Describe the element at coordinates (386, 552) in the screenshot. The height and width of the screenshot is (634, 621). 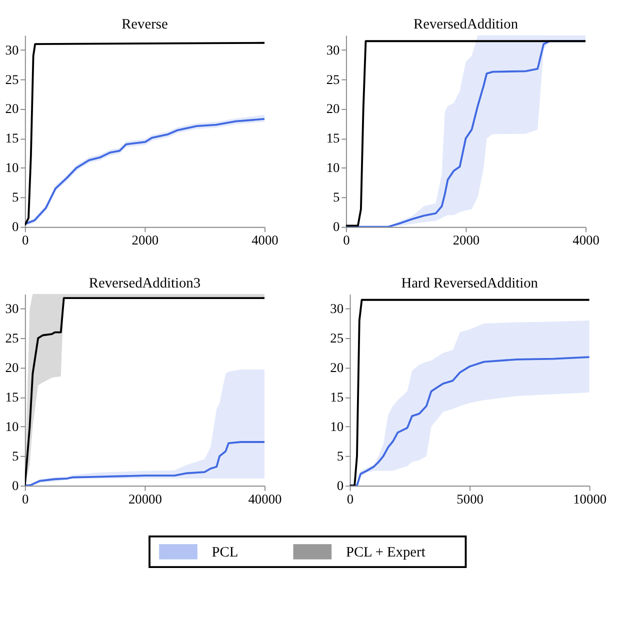
I see `legend-label: PCL + Expert` at that location.